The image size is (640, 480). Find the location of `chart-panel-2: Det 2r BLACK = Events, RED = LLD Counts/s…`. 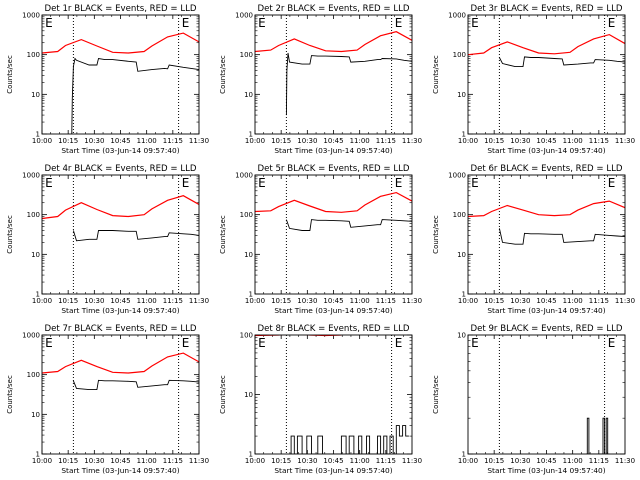

chart-panel-2: Det 2r BLACK = Events, RED = LLD Counts/s… is located at coordinates (320, 79).